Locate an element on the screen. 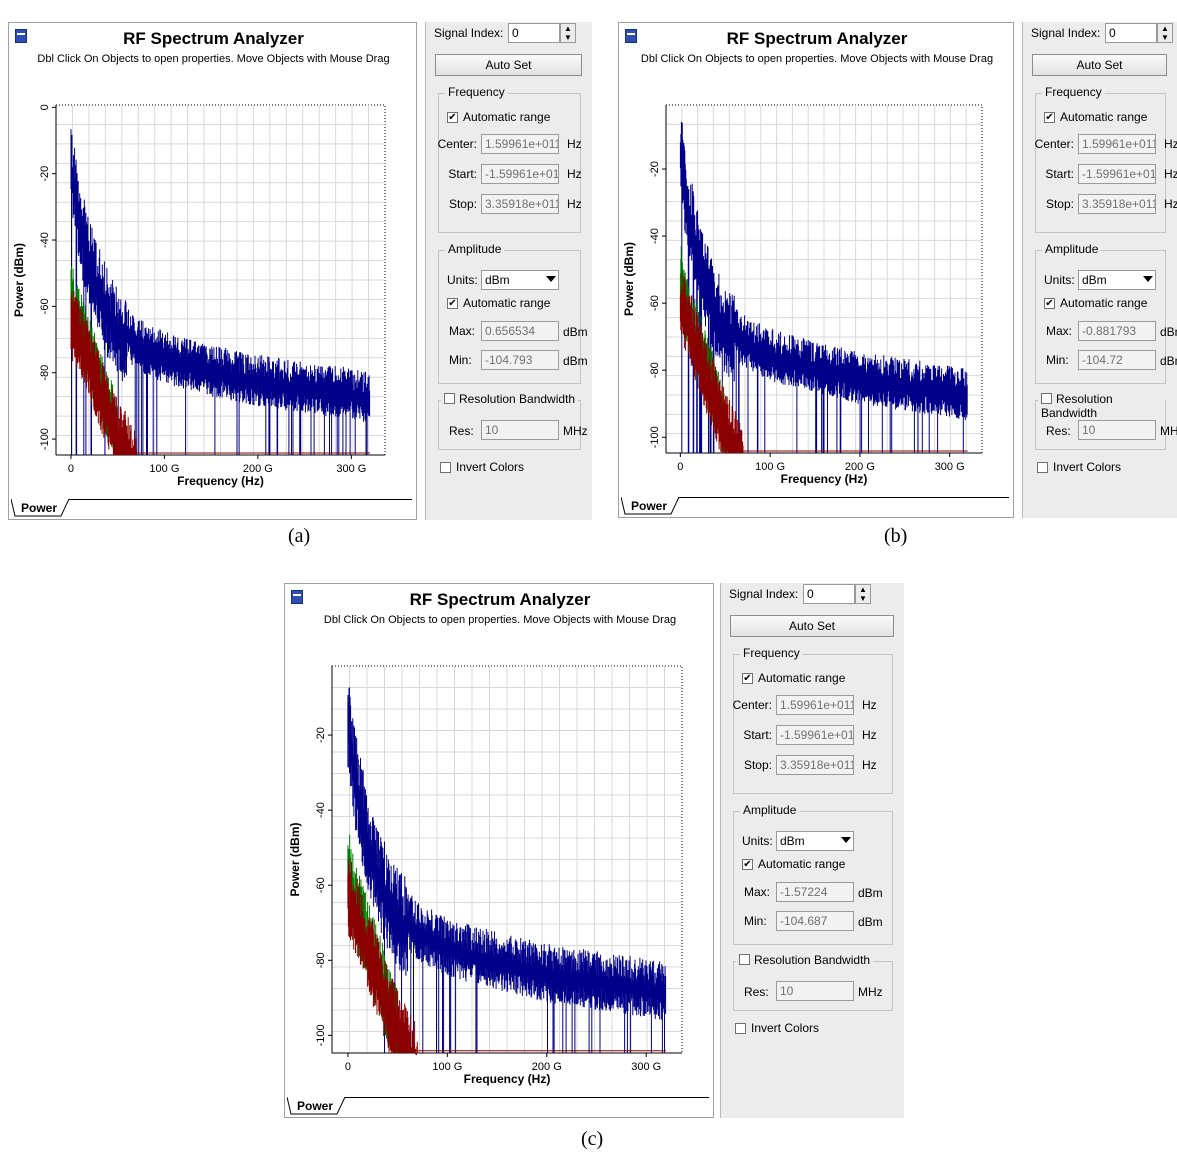 The height and width of the screenshot is (1152, 1177). amplitude-max-field: 0.656534 is located at coordinates (520, 331).